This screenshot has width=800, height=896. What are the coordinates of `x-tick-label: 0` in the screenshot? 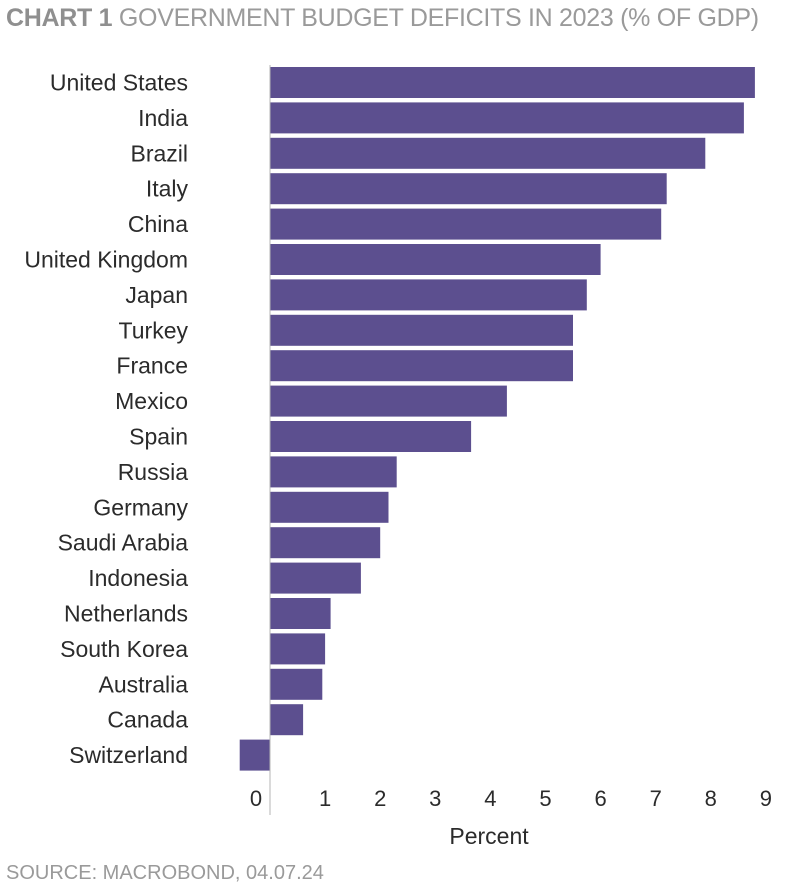 It's located at (256, 798).